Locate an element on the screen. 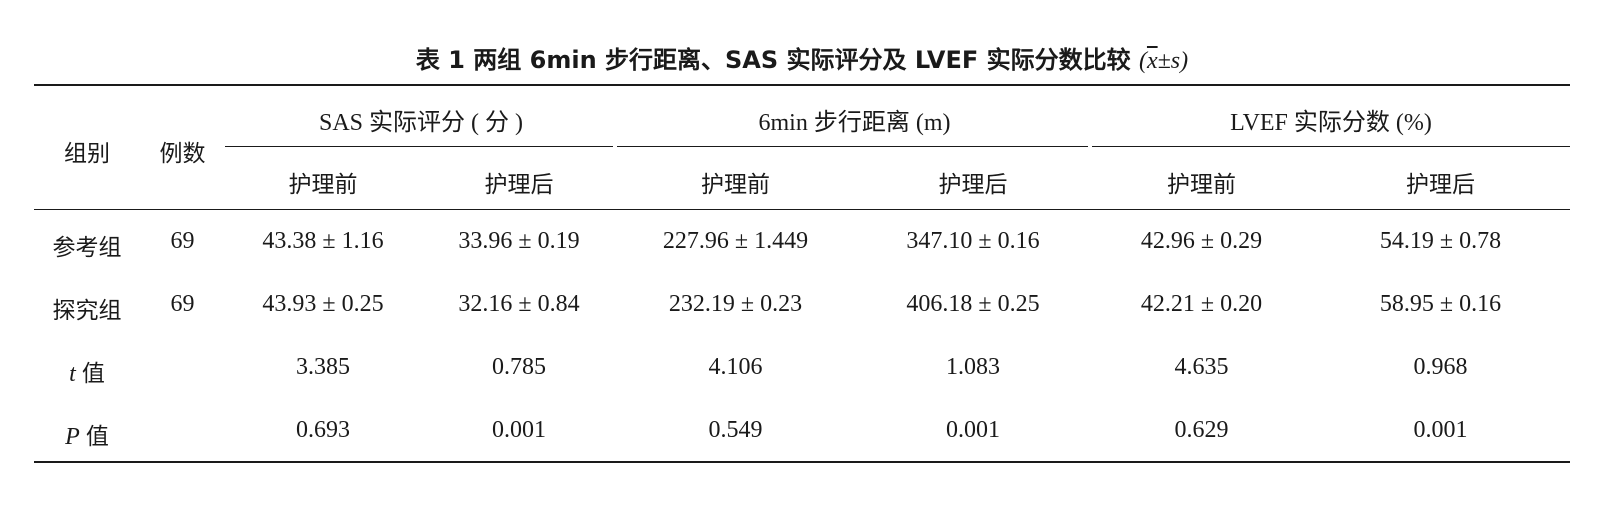  walk-subrule is located at coordinates (852, 146).